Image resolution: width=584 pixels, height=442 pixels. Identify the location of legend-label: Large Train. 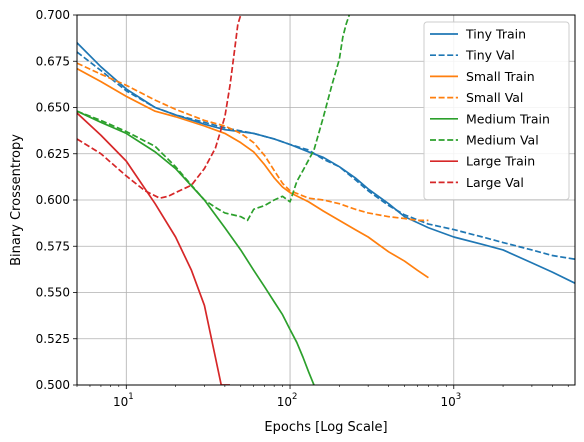
(500, 161).